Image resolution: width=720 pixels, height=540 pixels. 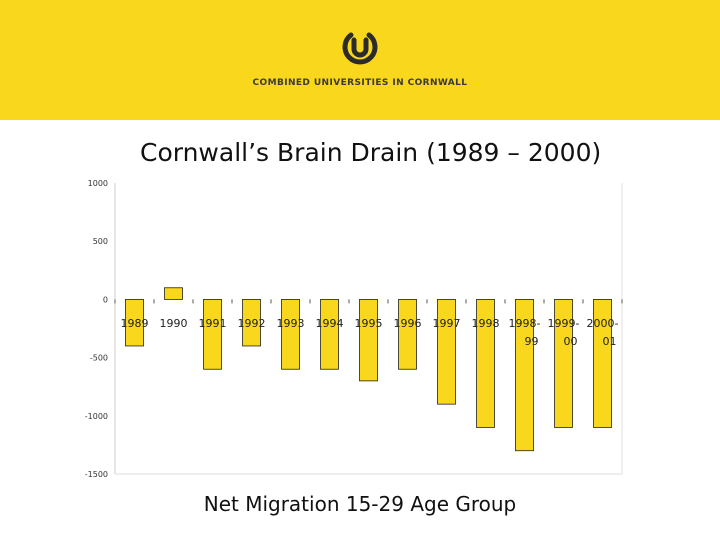 What do you see at coordinates (96, 474) in the screenshot?
I see `y-tick-label: -1500` at bounding box center [96, 474].